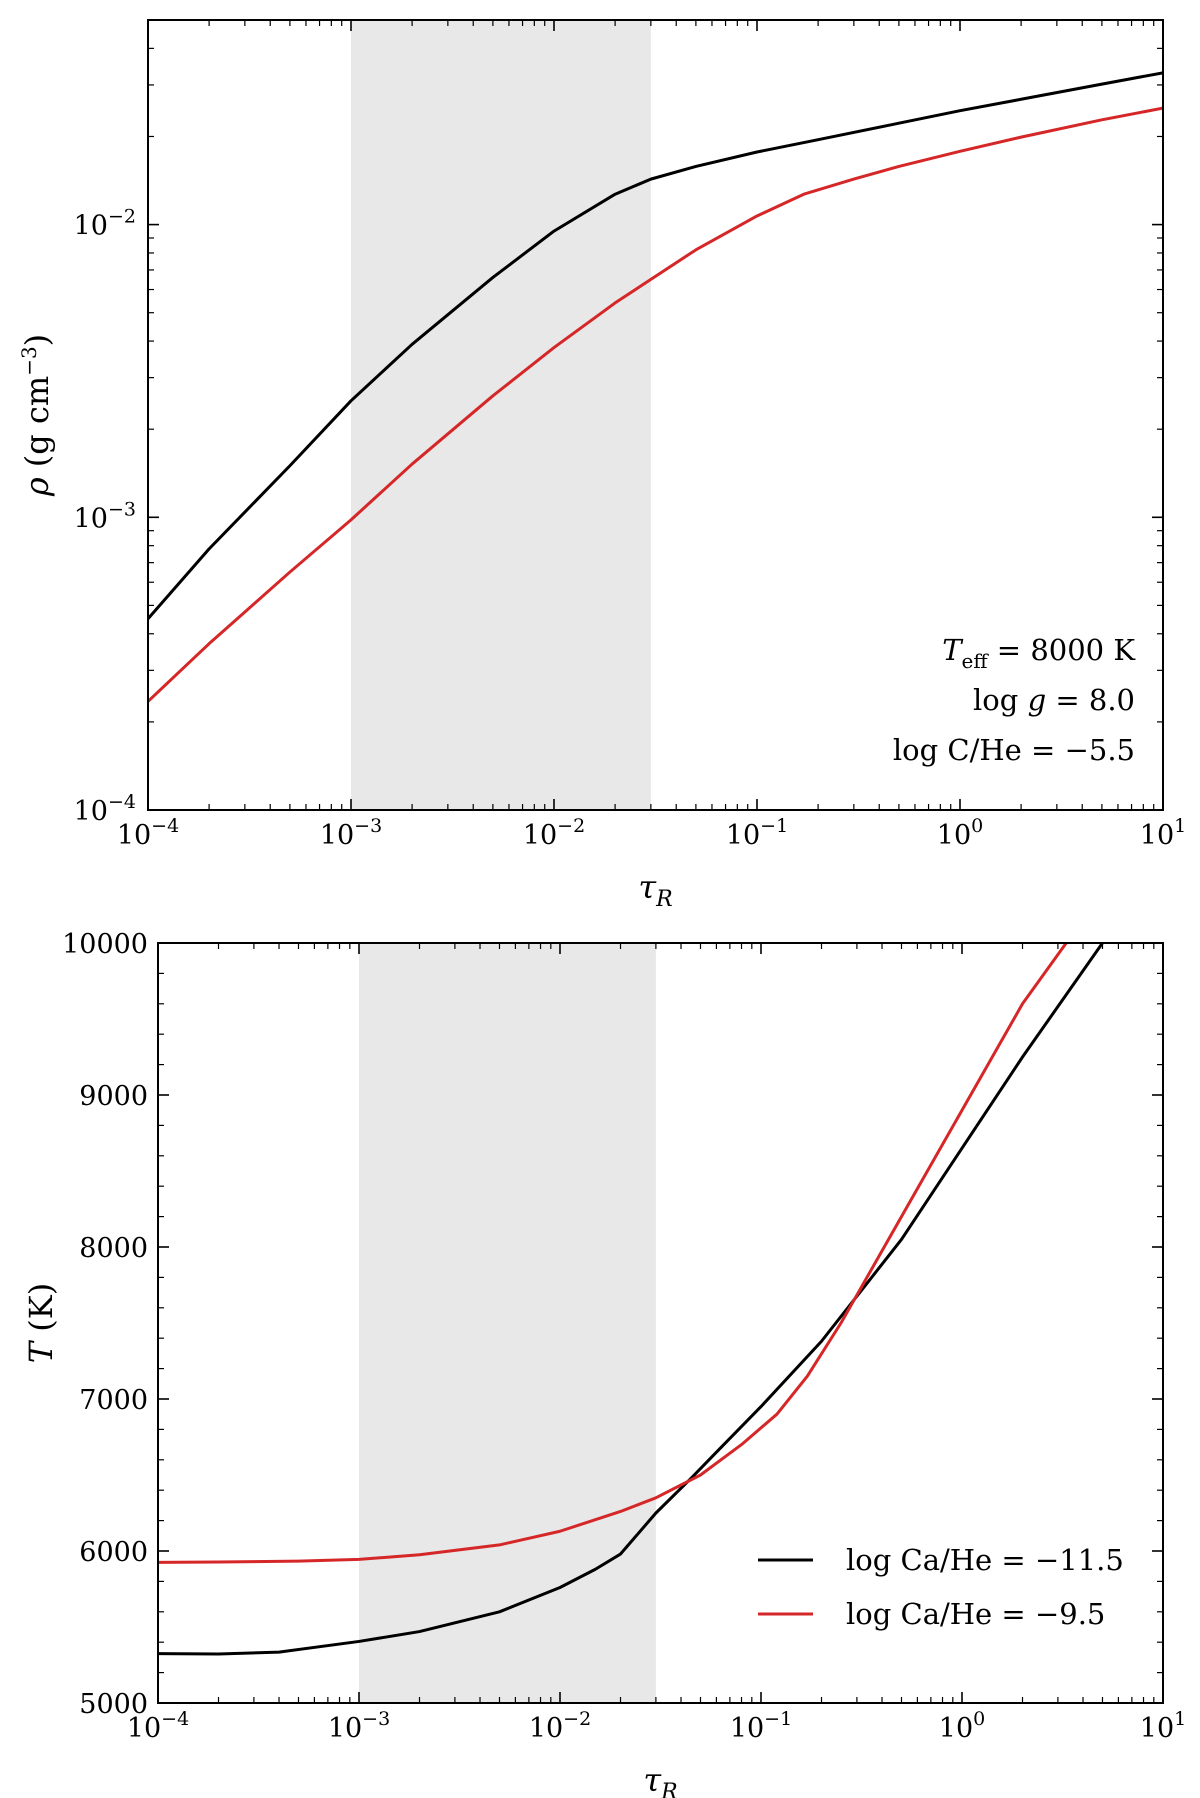 This screenshot has height=1798, width=1200. Describe the element at coordinates (113, 1096) in the screenshot. I see `y-tick-label-5: 9000` at that location.